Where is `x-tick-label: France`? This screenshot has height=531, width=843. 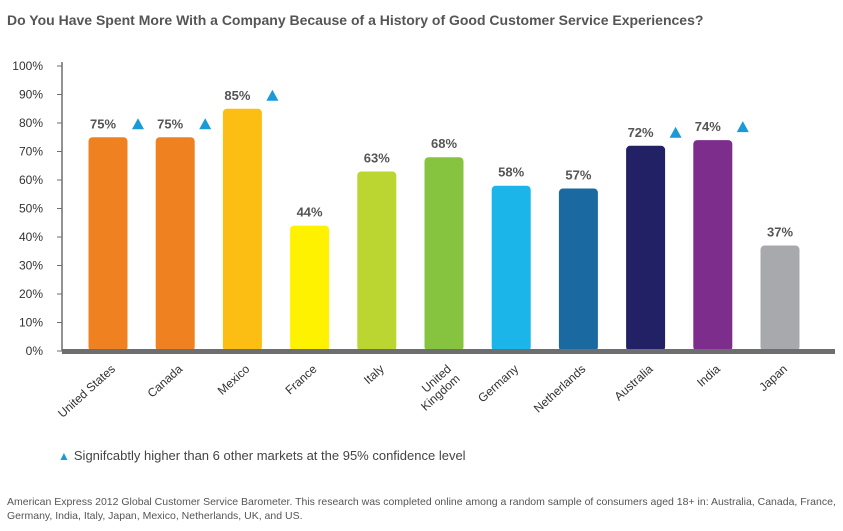
x-tick-label: France is located at coordinates (300, 380).